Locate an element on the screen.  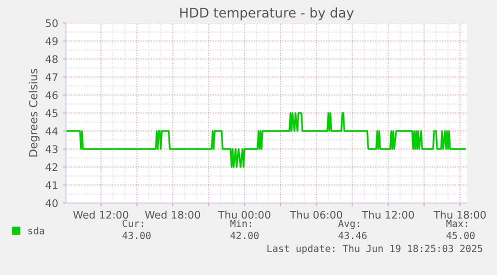
text: Cur: is located at coordinates (133, 224).